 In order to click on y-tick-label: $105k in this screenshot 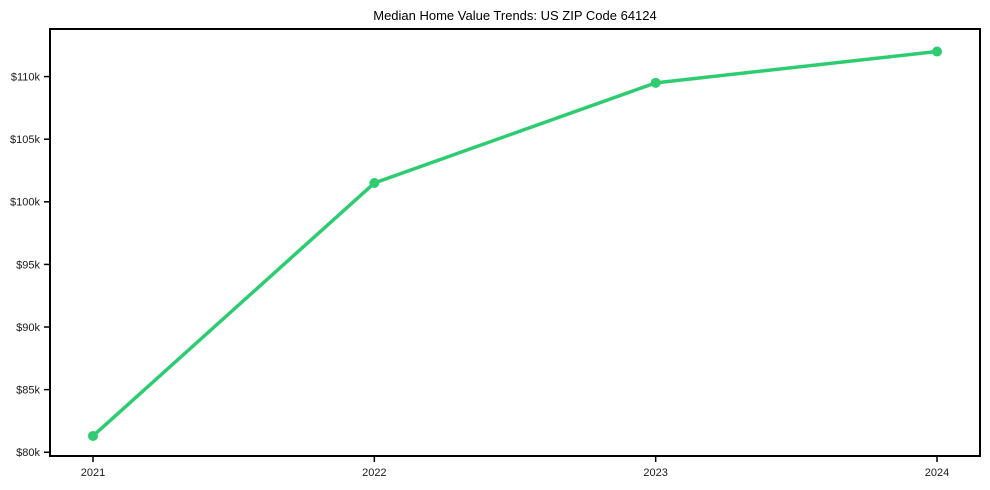, I will do `click(25, 140)`.